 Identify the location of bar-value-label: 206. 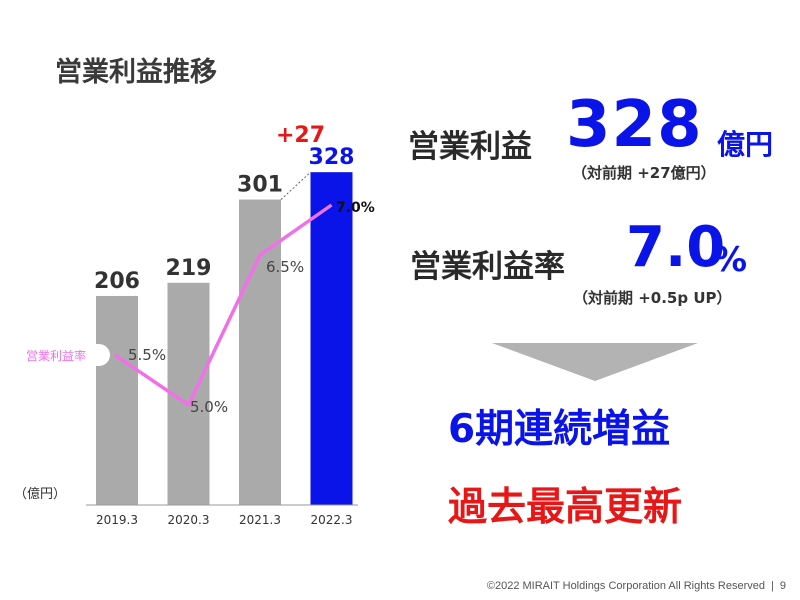
(117, 281).